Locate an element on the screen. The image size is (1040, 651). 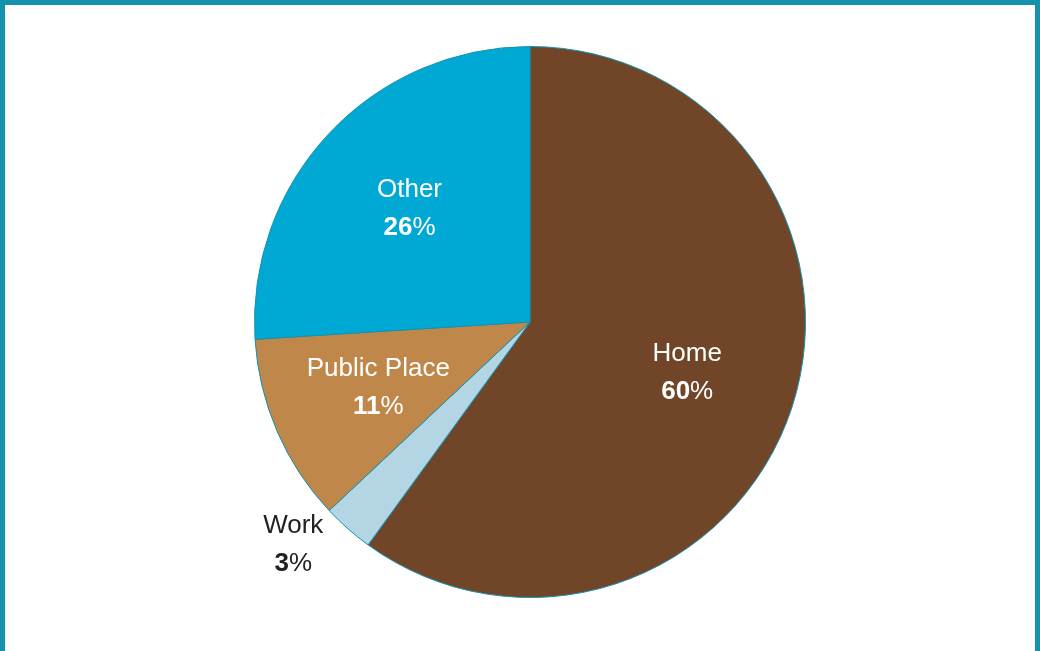
data-label: 26% is located at coordinates (409, 226).